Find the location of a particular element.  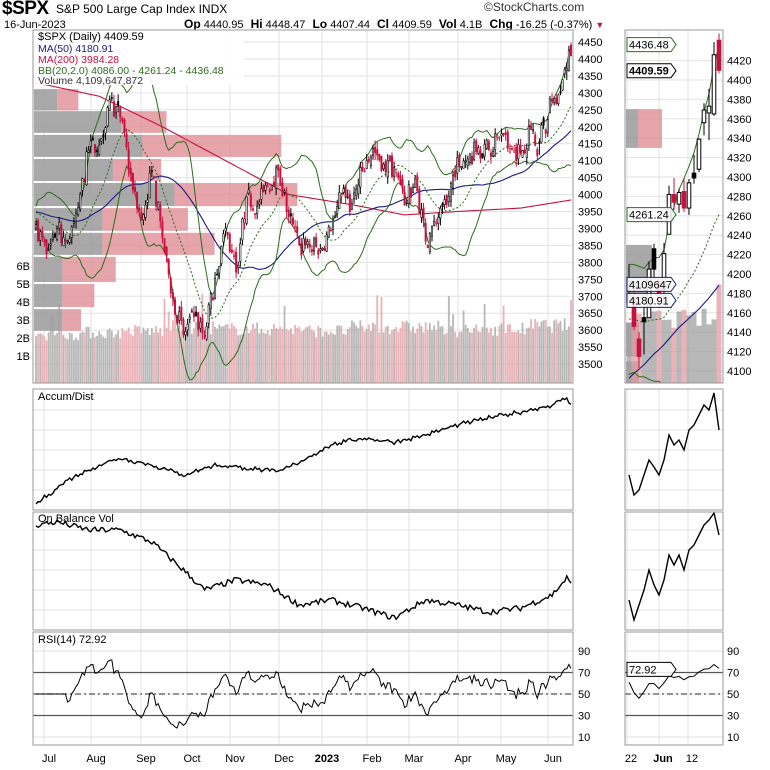

price-tick-label: 4050 is located at coordinates (590, 179).